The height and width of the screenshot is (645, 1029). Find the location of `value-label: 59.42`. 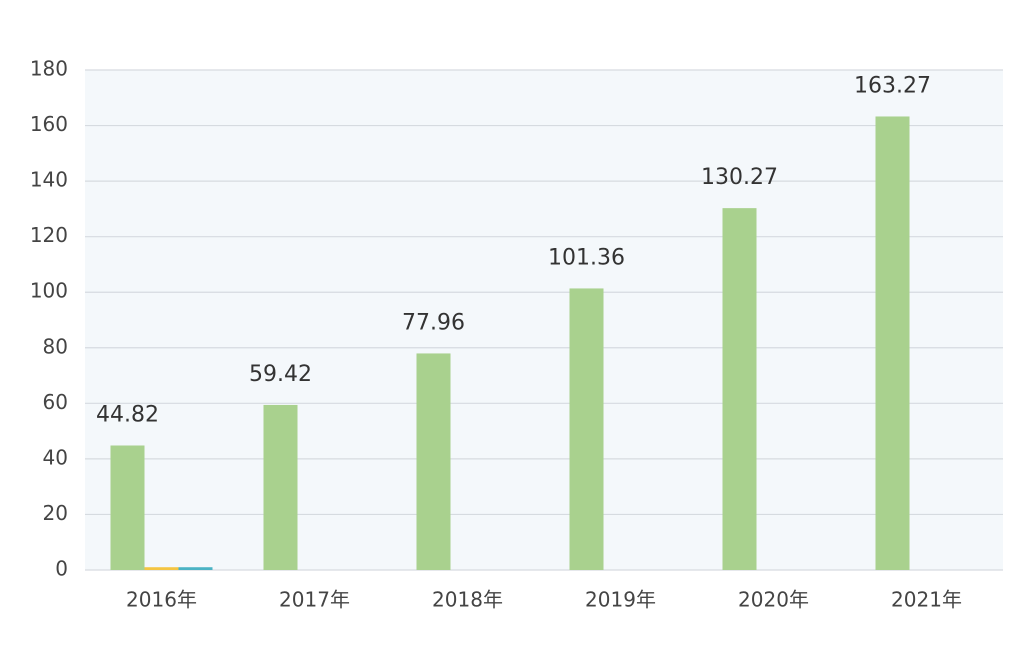

value-label: 59.42 is located at coordinates (280, 374).